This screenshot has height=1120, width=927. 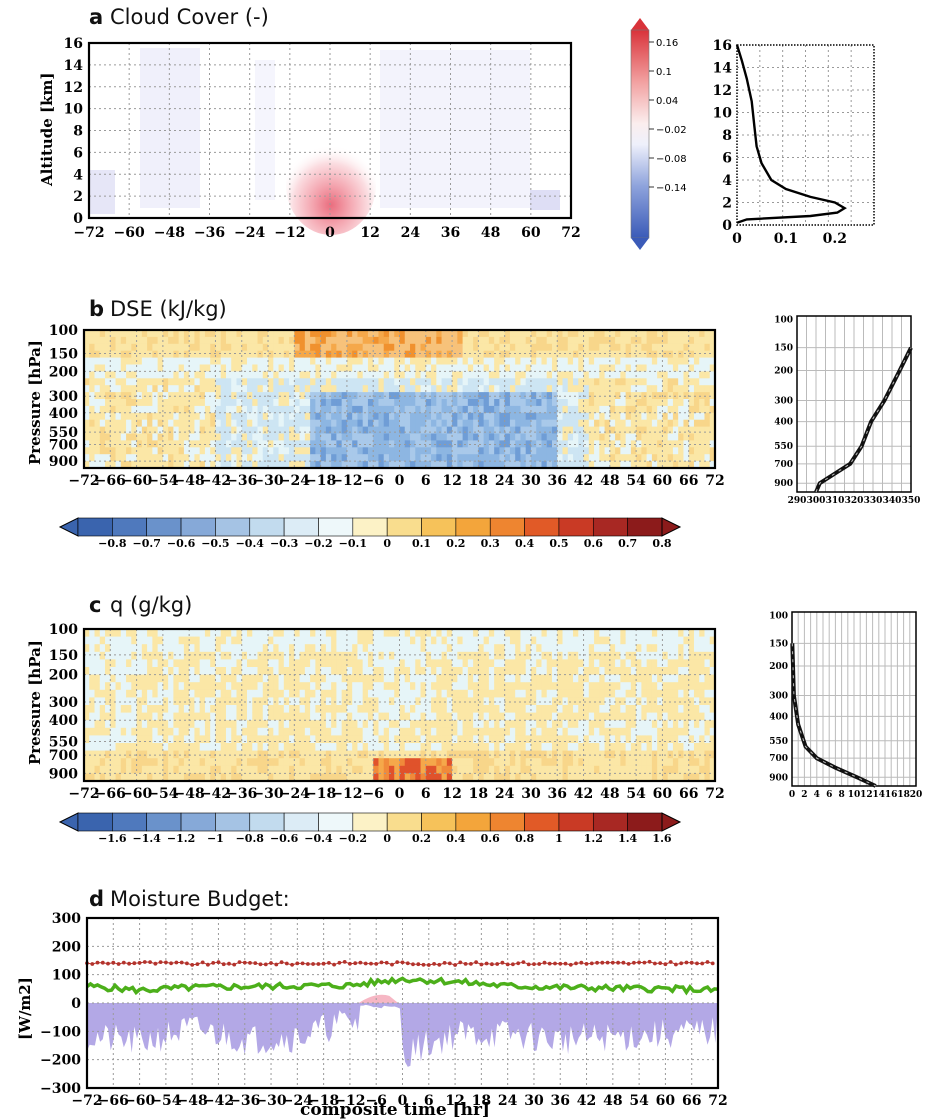 What do you see at coordinates (658, 134) in the screenshot?
I see `panel-a-colorbar: 0.16 0.1 0.04 −0.02 −0.08 −0.14` at bounding box center [658, 134].